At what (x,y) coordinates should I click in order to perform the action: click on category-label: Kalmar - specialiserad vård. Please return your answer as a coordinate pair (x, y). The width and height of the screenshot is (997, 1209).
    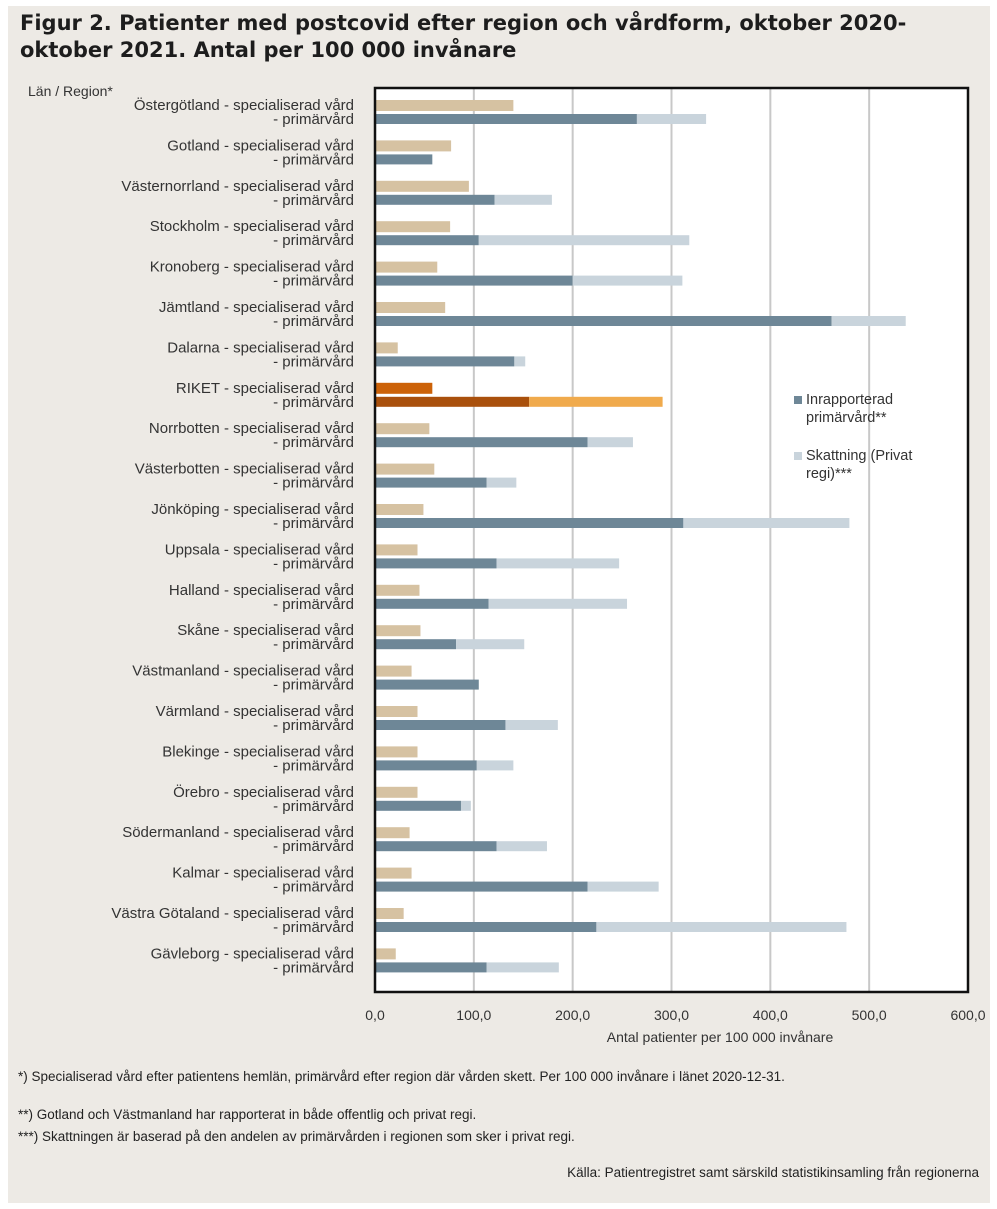
    Looking at the image, I should click on (263, 873).